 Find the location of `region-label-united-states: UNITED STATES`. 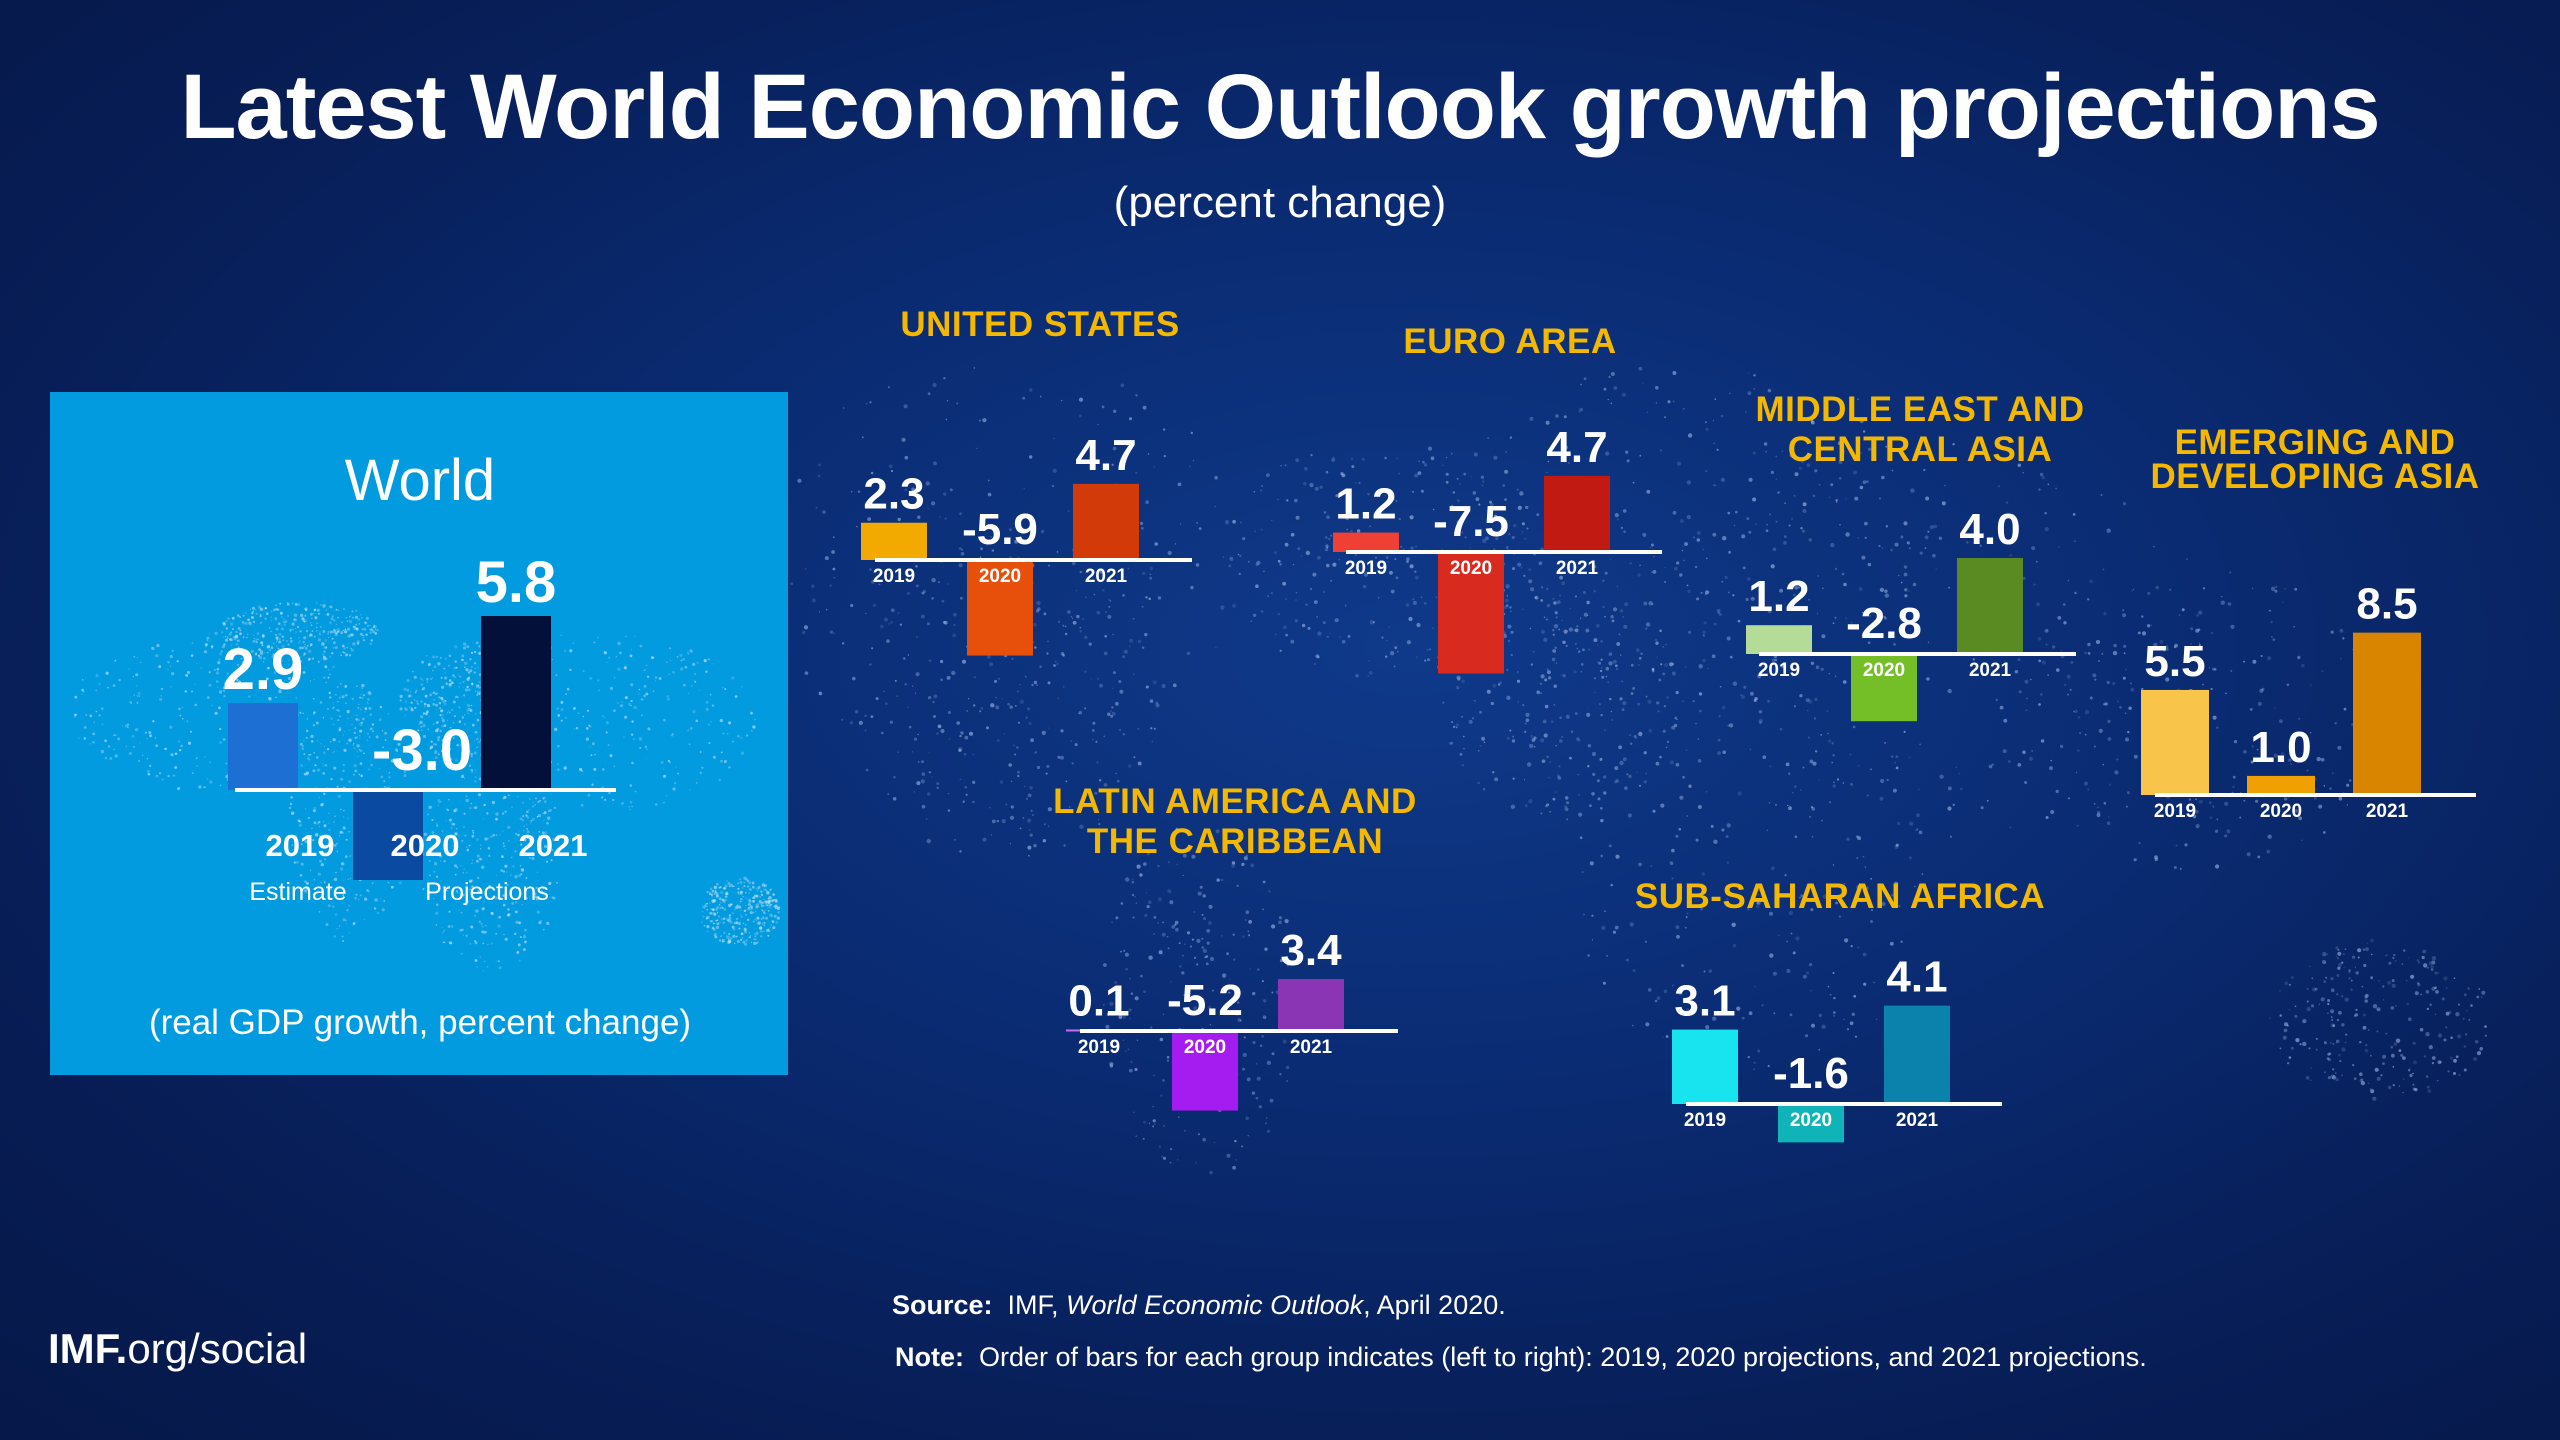

region-label-united-states: UNITED STATES is located at coordinates (1040, 324).